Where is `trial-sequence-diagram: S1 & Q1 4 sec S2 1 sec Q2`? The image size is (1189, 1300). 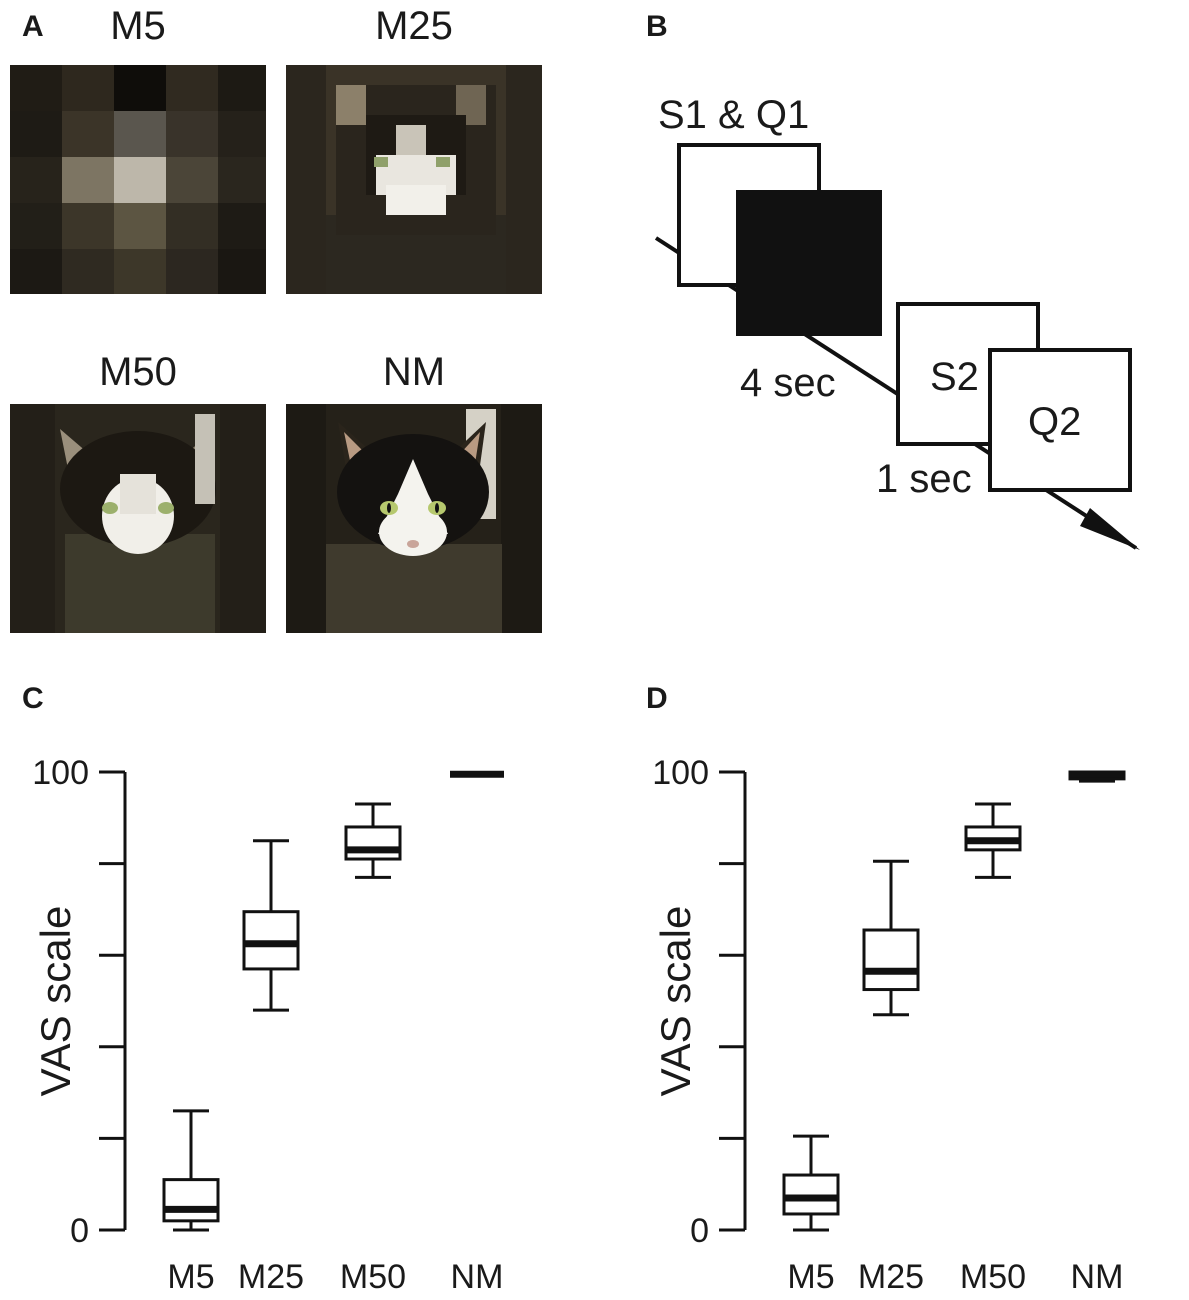 trial-sequence-diagram: S1 & Q1 4 sec S2 1 sec Q2 is located at coordinates (897, 321).